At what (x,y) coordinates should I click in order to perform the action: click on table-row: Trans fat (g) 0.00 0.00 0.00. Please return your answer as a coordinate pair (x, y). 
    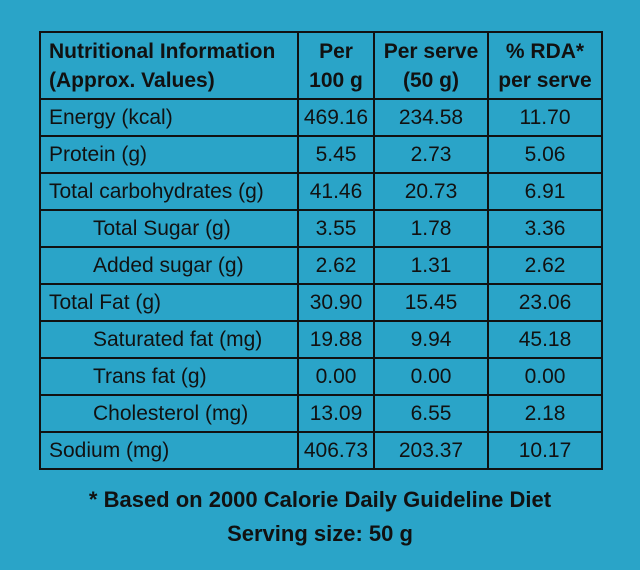
    Looking at the image, I should click on (321, 376).